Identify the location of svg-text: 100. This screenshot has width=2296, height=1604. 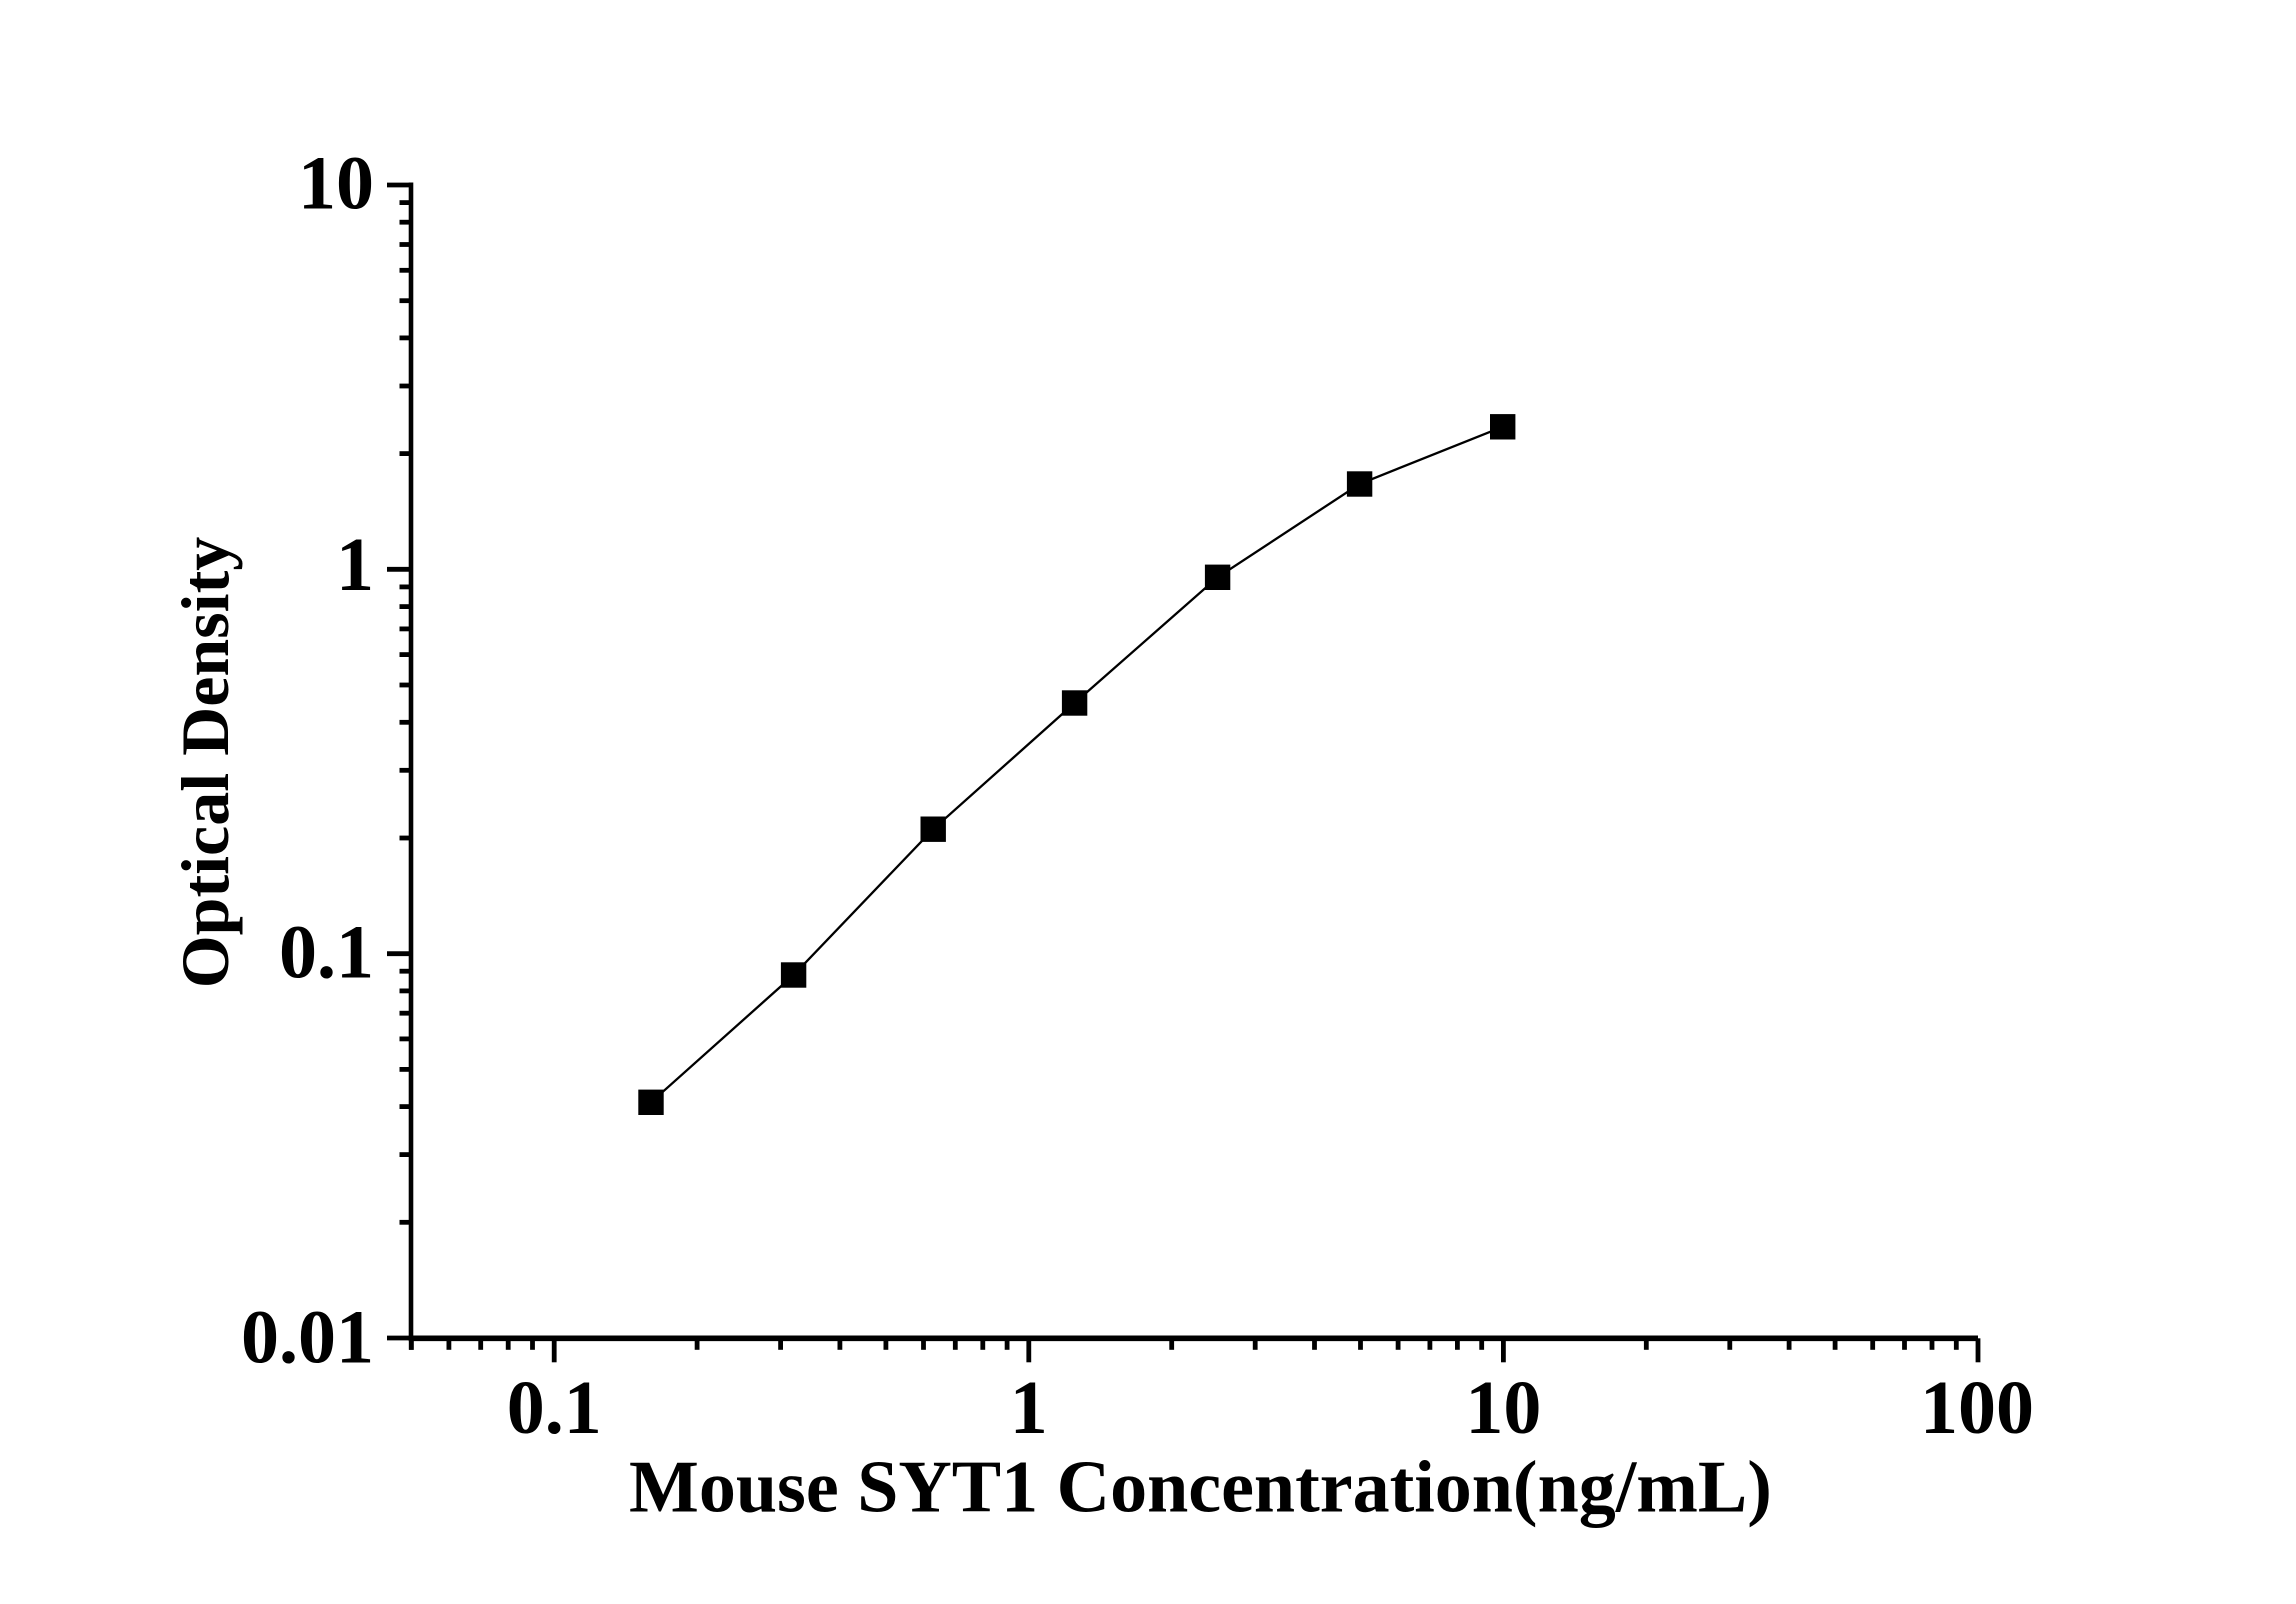
(1977, 1408).